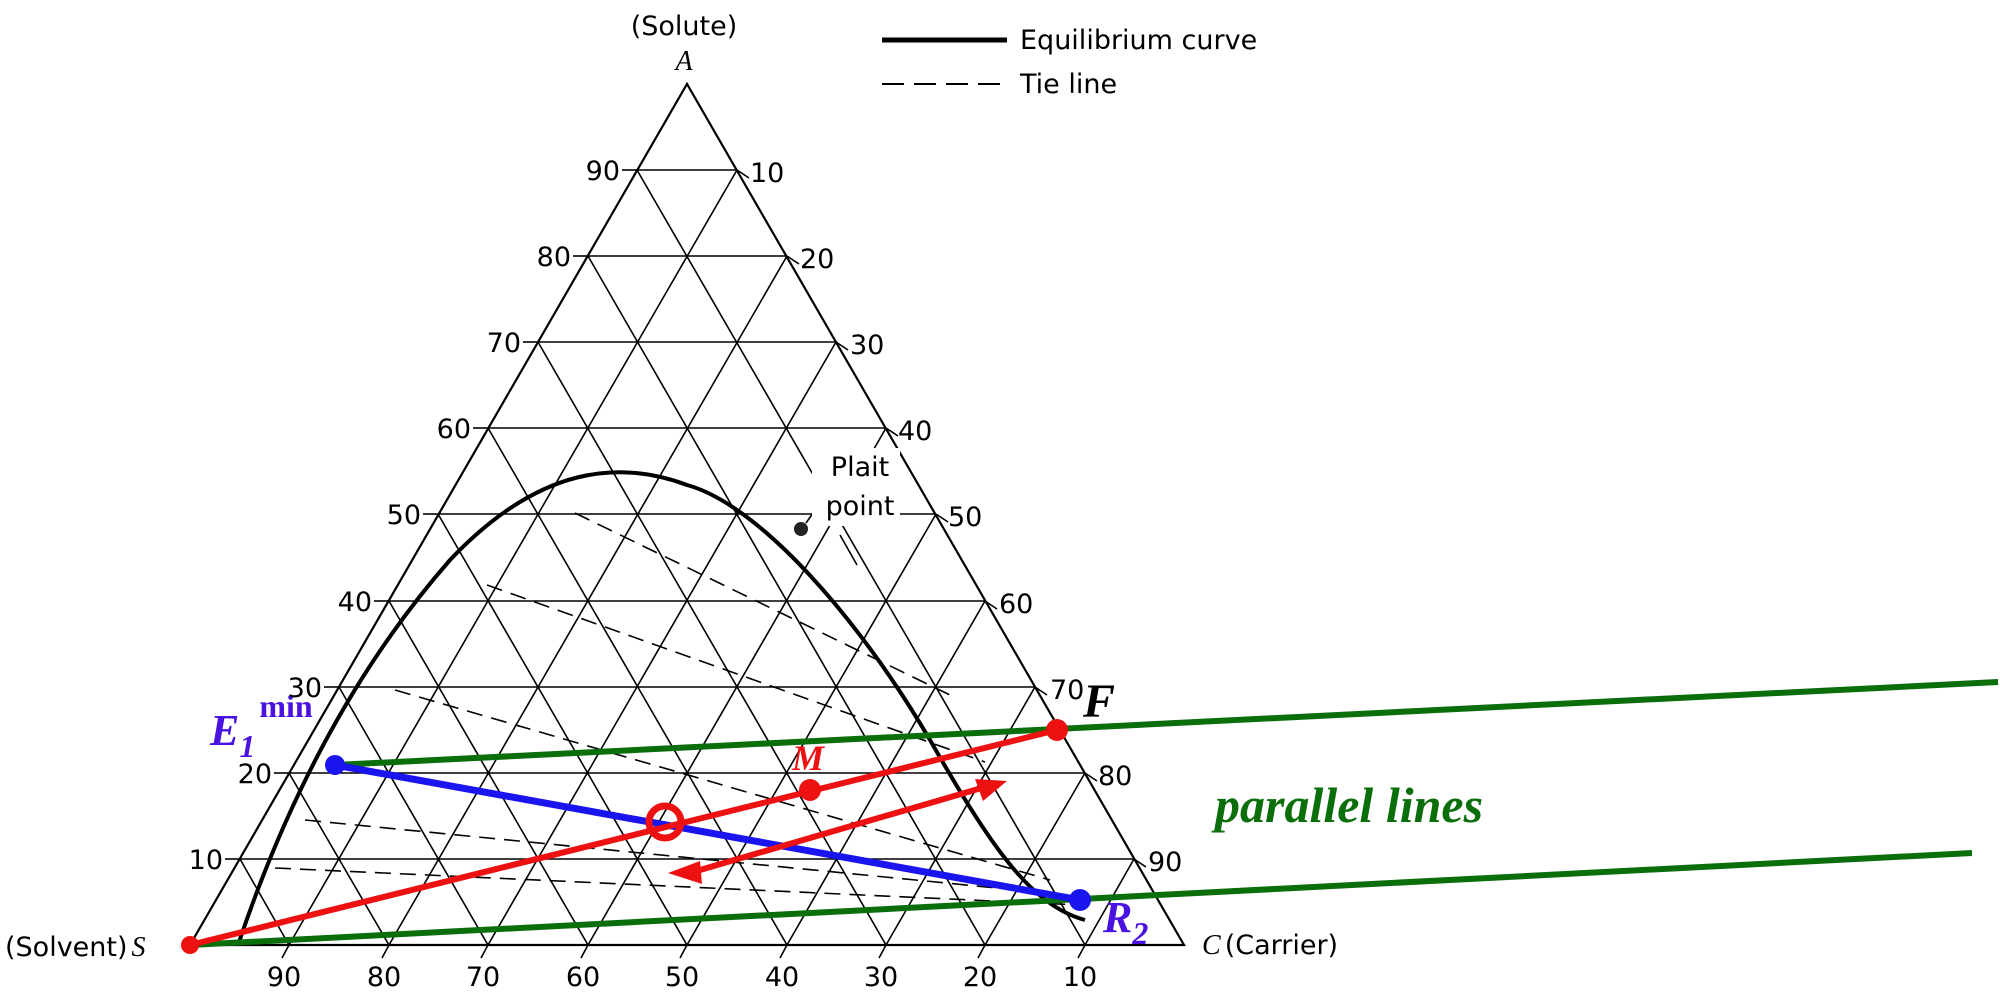  Describe the element at coordinates (991, 790) in the screenshot. I see `red-arrowhead-up` at that location.